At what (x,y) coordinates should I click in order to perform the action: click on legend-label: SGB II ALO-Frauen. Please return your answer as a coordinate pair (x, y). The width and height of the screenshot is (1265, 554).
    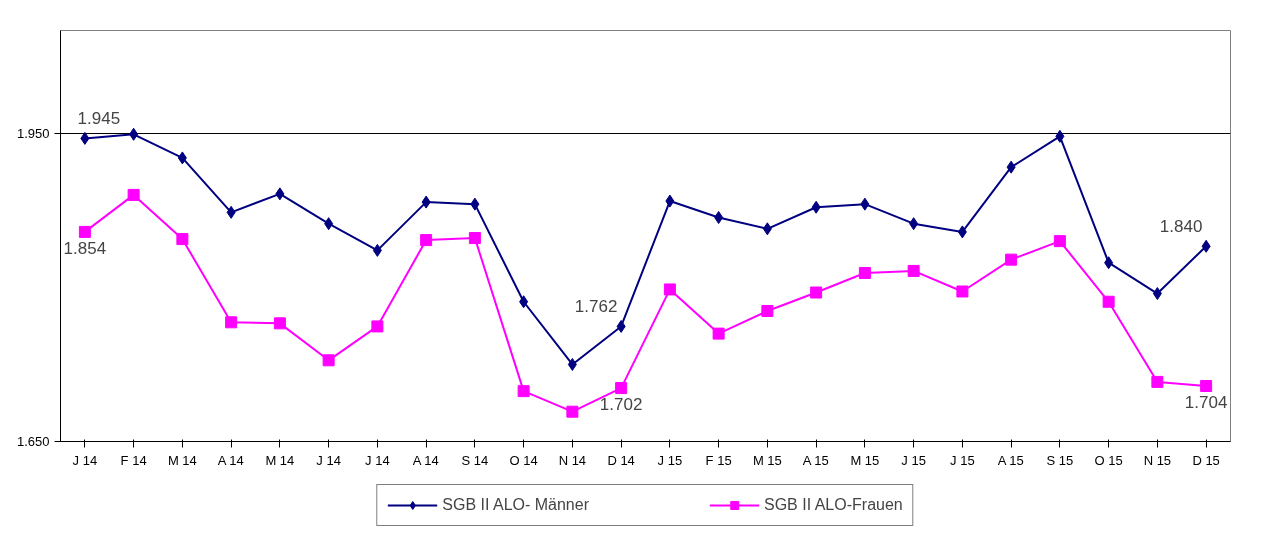
    Looking at the image, I should click on (833, 505).